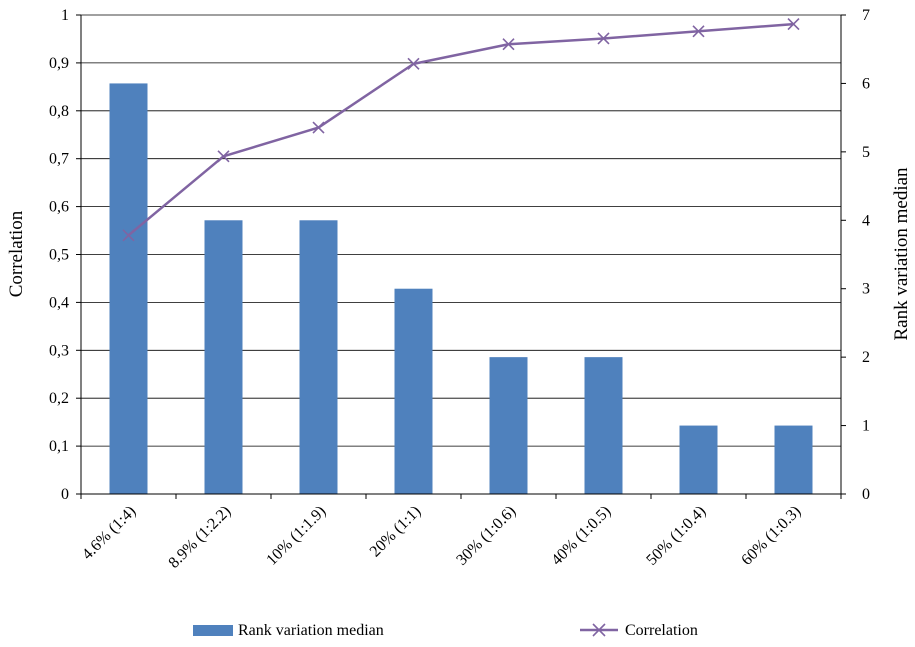 The height and width of the screenshot is (647, 915). I want to click on right-tick-label: 7, so click(866, 15).